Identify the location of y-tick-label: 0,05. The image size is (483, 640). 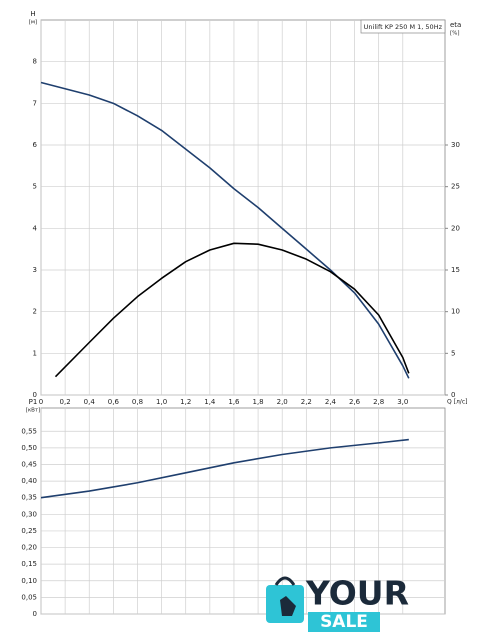
(29, 597).